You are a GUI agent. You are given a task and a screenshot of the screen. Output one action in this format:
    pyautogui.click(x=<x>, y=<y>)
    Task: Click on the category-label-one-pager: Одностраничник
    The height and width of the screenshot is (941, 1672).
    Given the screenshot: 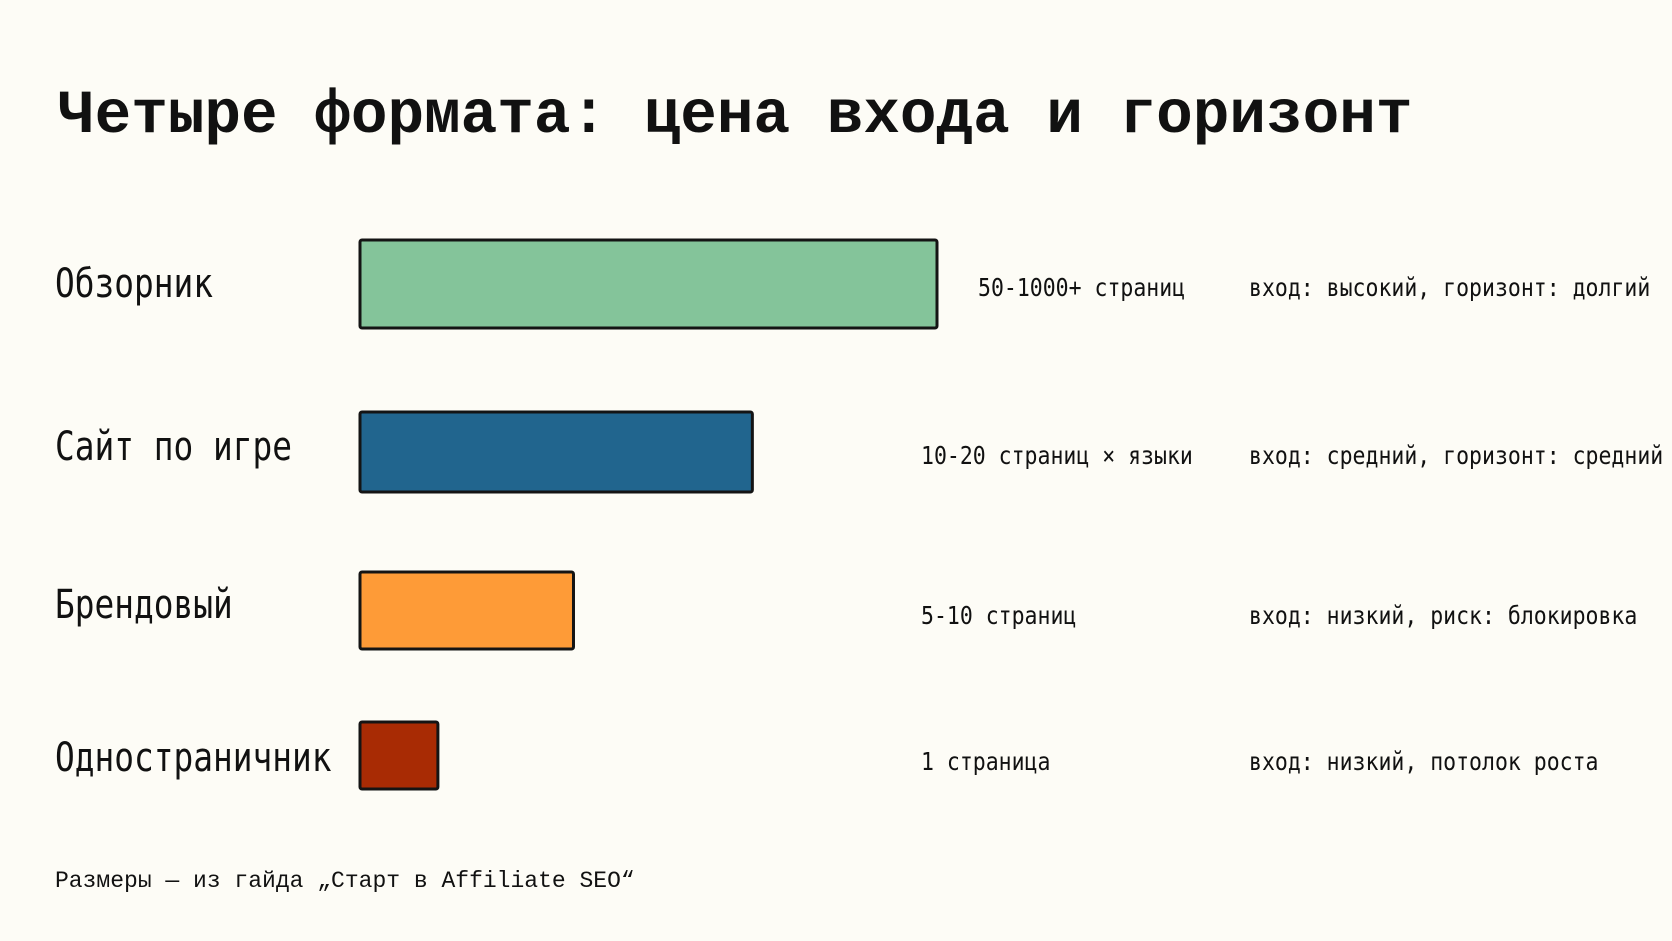 What is the action you would take?
    pyautogui.click(x=193, y=758)
    